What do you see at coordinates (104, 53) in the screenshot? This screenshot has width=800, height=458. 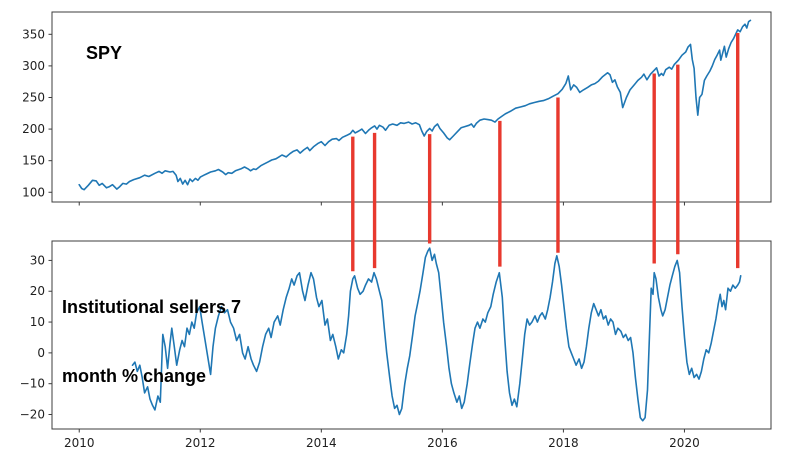 I see `spy-chart-label: SPY` at bounding box center [104, 53].